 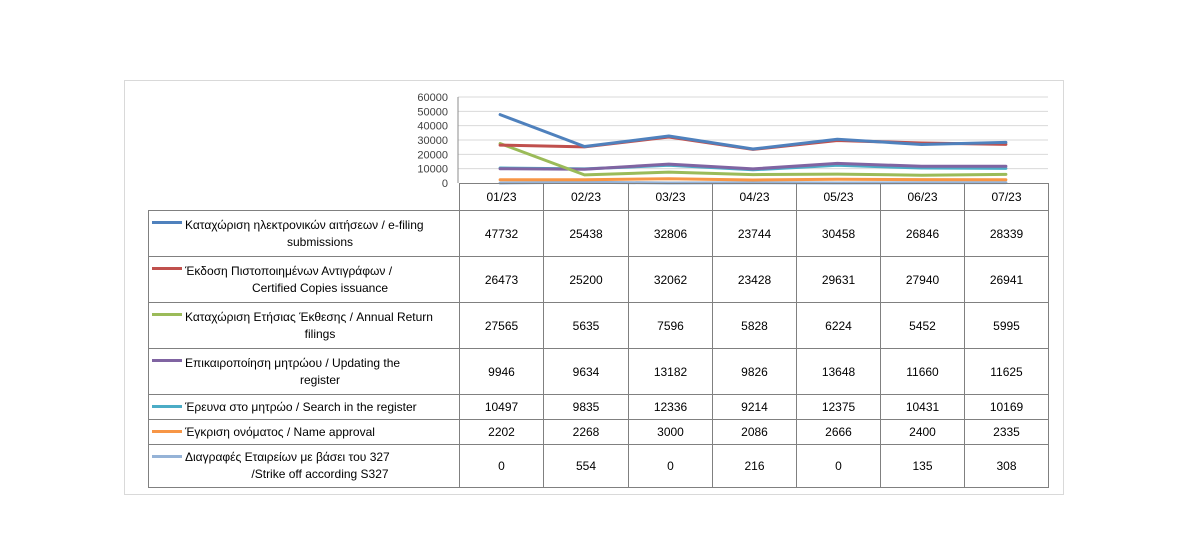 What do you see at coordinates (320, 287) in the screenshot?
I see `series-name-line2: Certified Copies issuance` at bounding box center [320, 287].